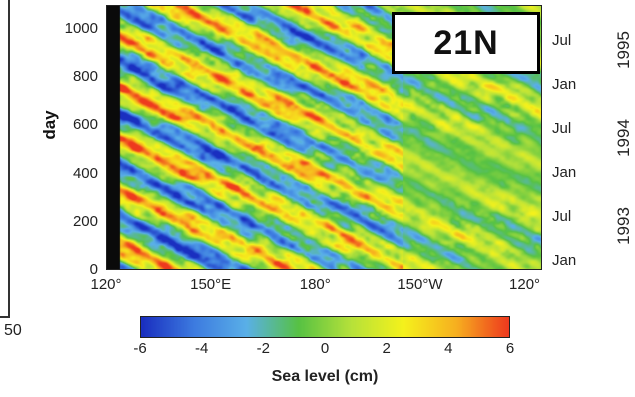 Image resolution: width=635 pixels, height=397 pixels. I want to click on colorbar-tick-label: 6, so click(510, 348).